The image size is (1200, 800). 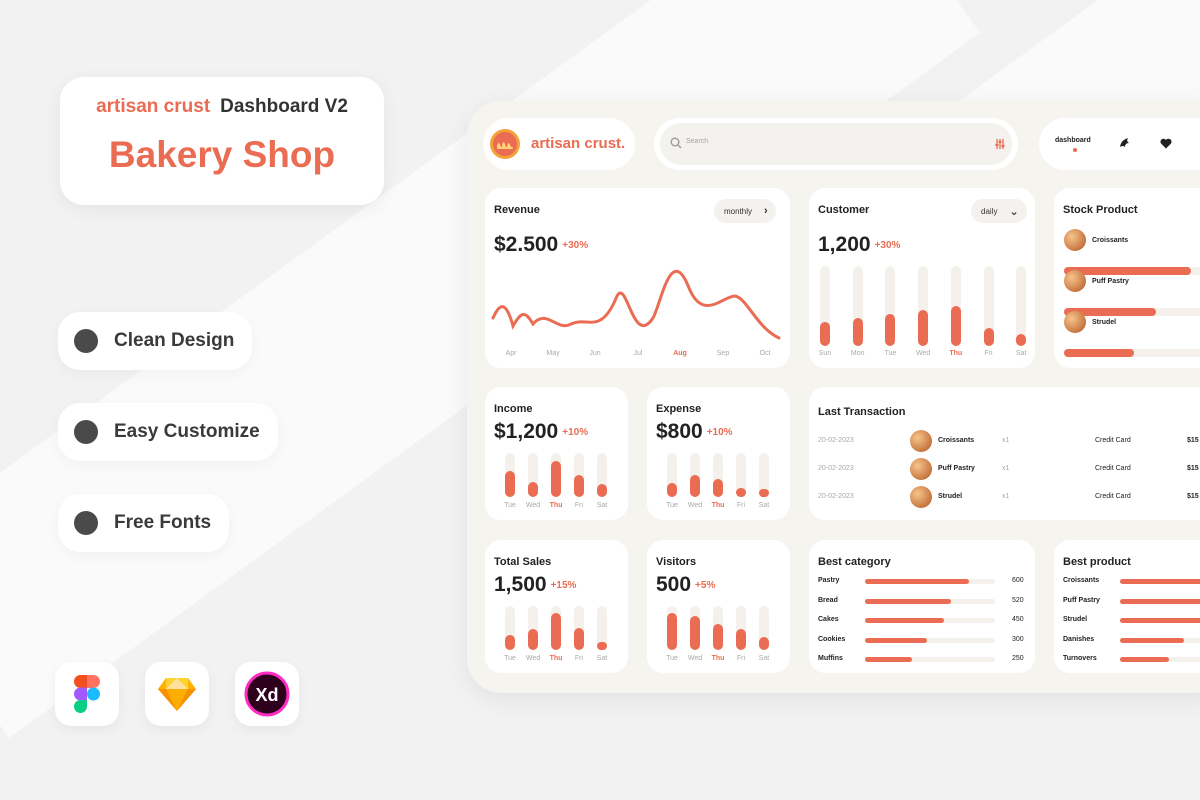 I want to click on stock-bar-fill, so click(x=1099, y=353).